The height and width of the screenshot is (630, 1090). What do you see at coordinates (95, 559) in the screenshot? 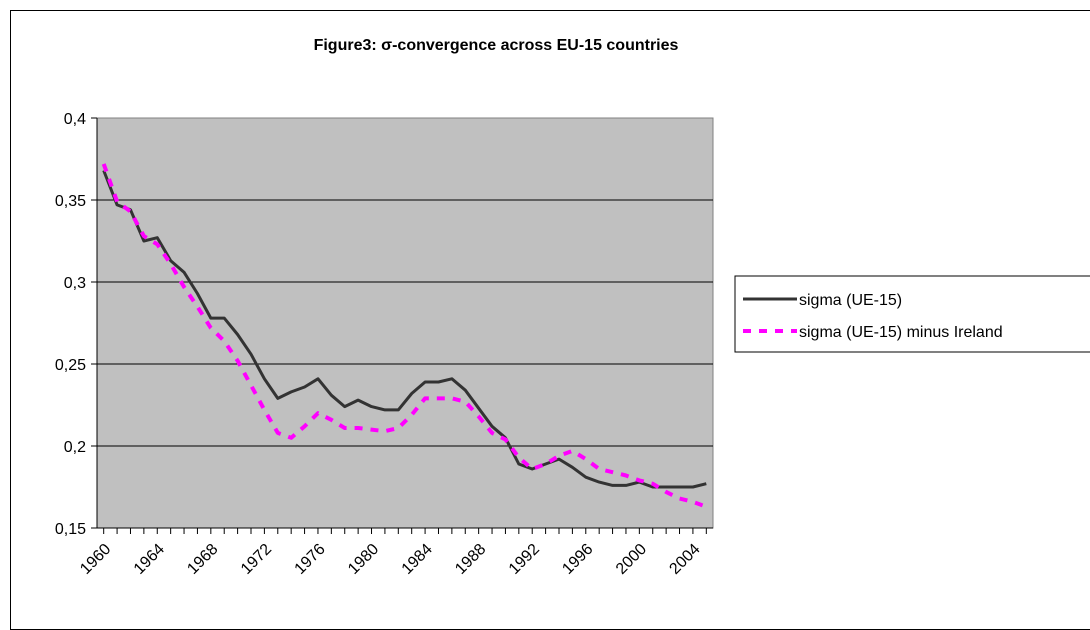
I see `x-tick-label: 1960` at bounding box center [95, 559].